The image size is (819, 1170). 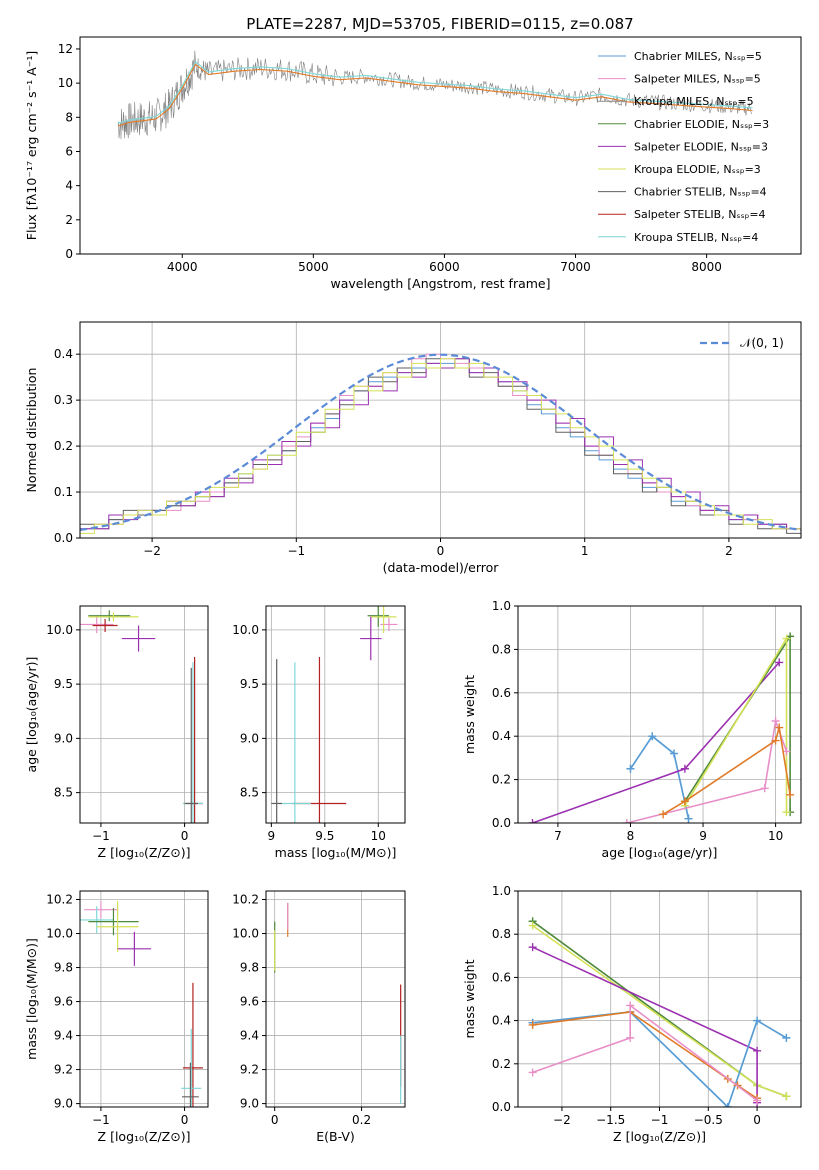 What do you see at coordinates (249, 1036) in the screenshot?
I see `y-tick-label: 9.4` at bounding box center [249, 1036].